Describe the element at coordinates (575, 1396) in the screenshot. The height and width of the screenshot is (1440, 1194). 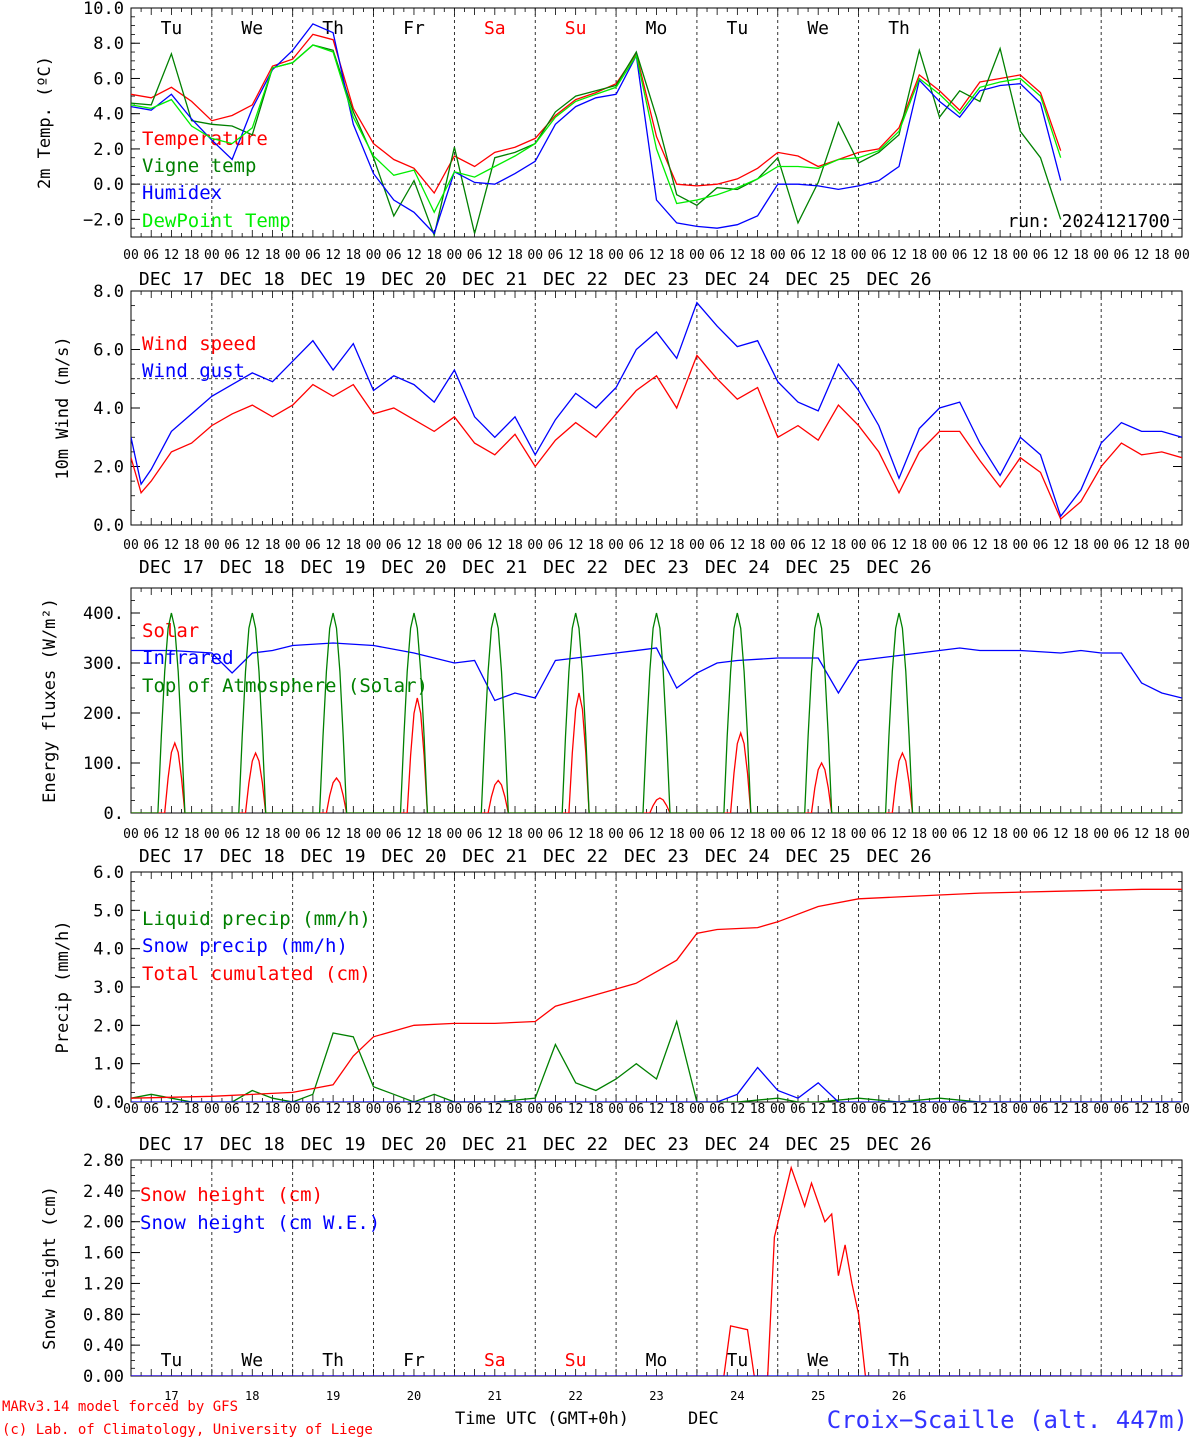
I see `snow-day-number: 22` at that location.